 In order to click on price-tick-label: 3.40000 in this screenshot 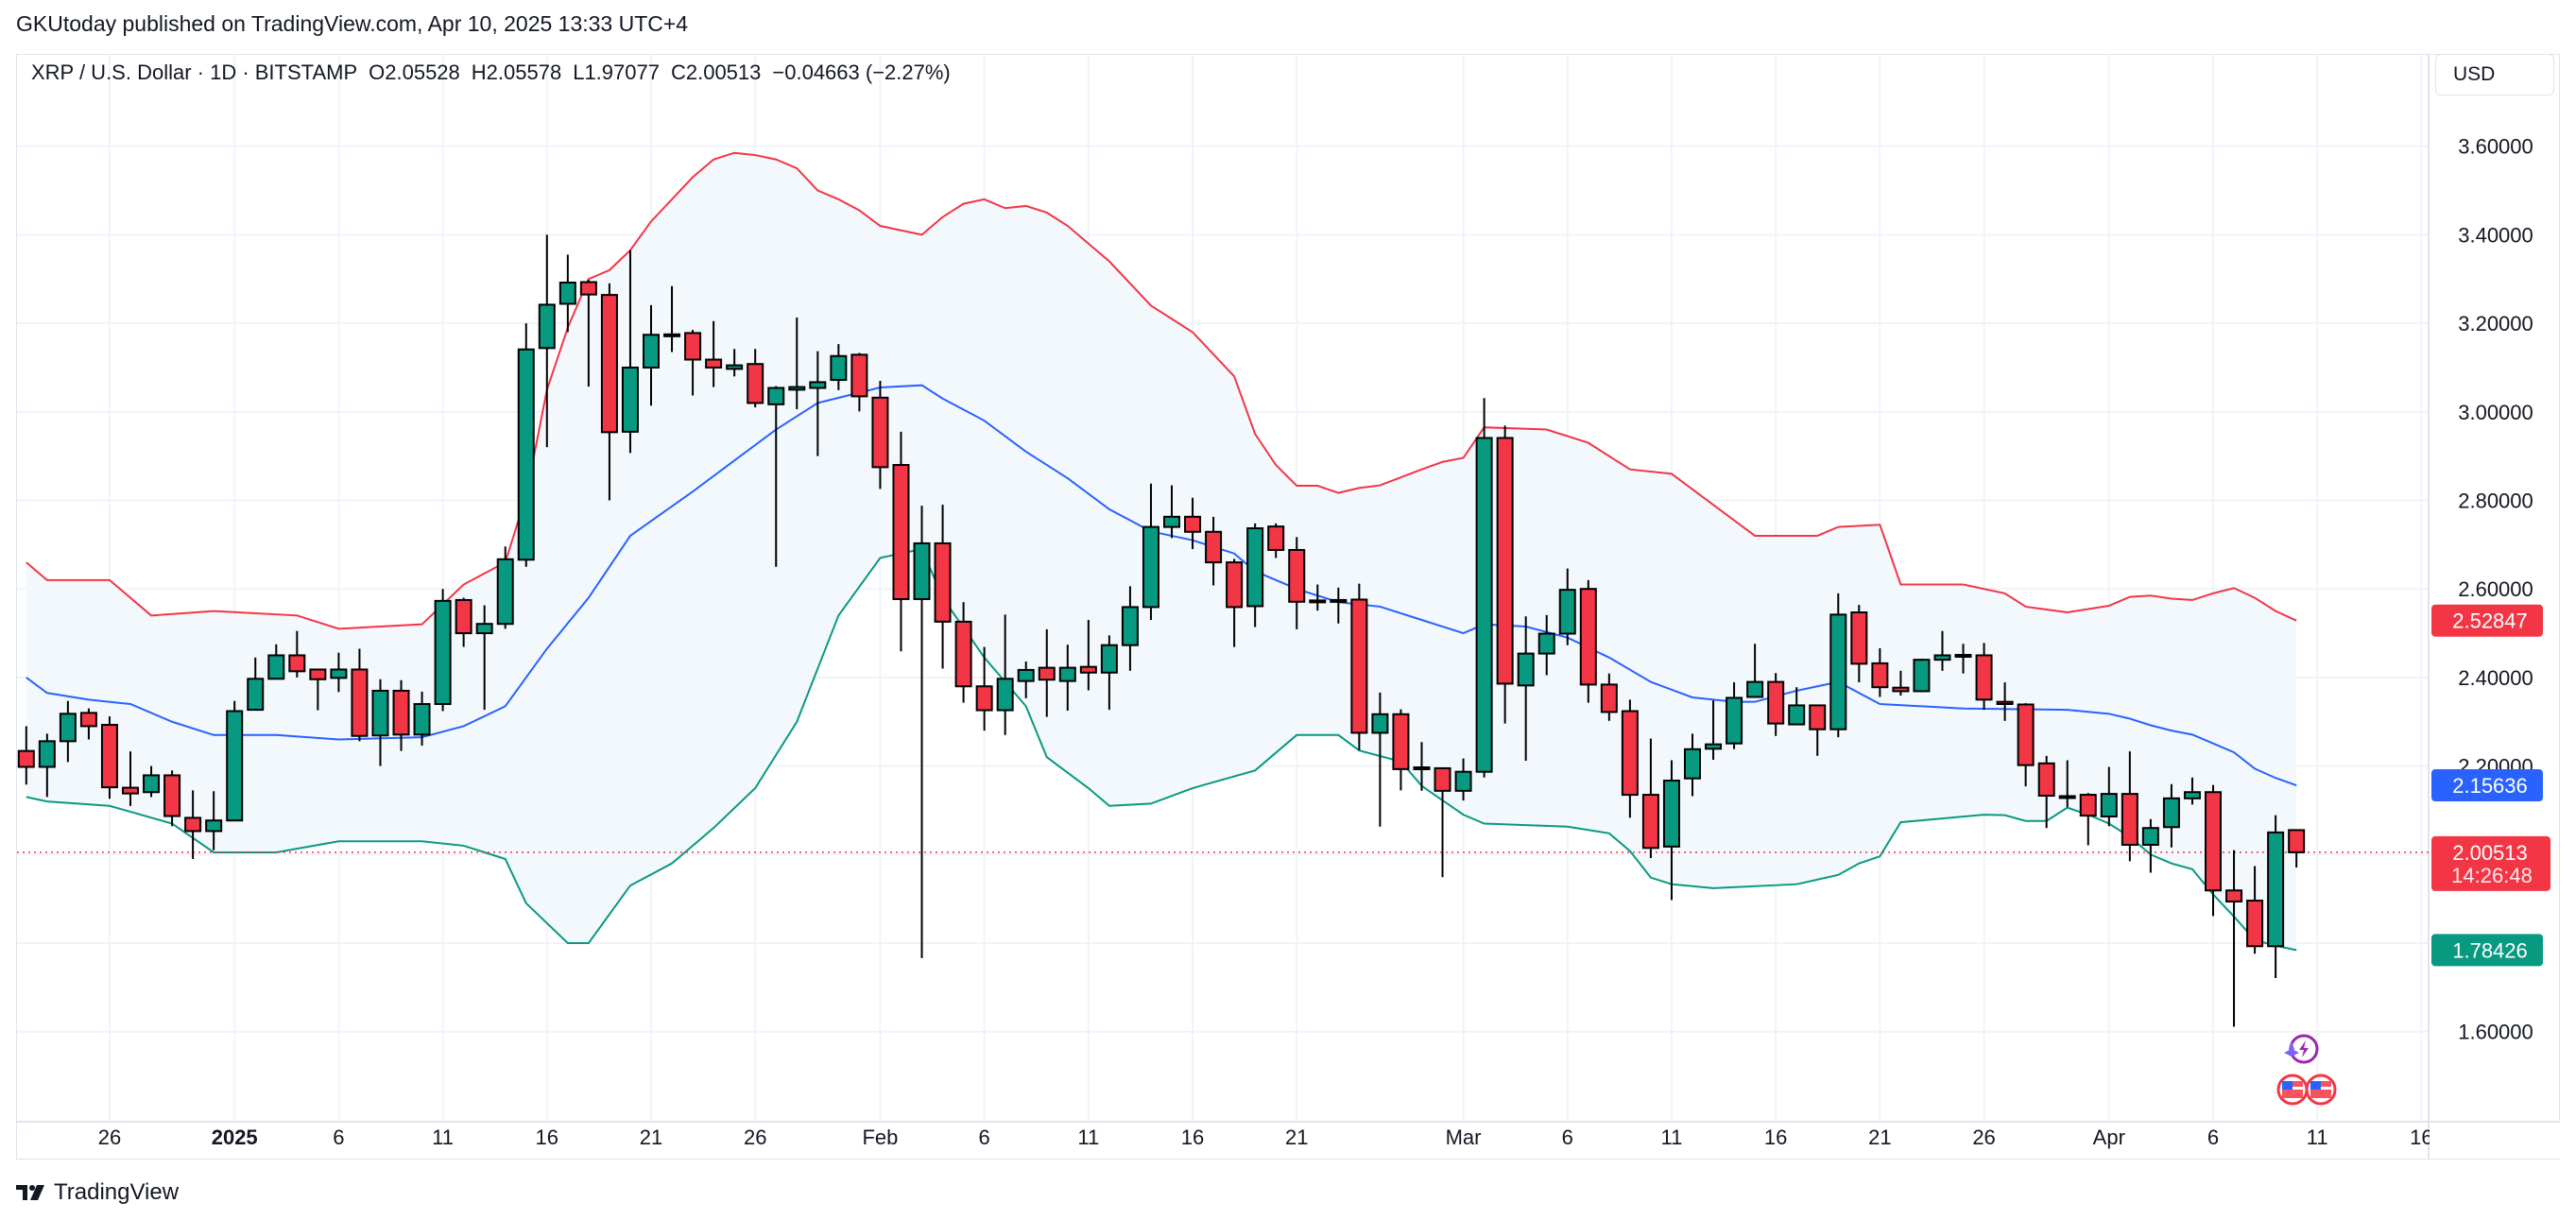, I will do `click(2495, 235)`.